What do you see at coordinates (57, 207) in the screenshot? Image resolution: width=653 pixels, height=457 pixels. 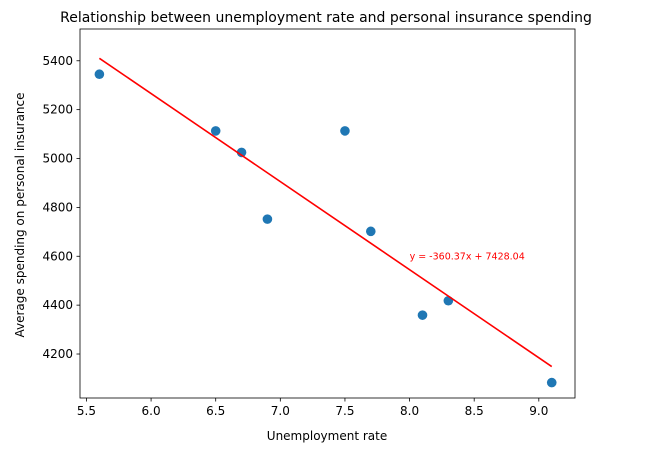 I see `y-tick-label: 4800` at bounding box center [57, 207].